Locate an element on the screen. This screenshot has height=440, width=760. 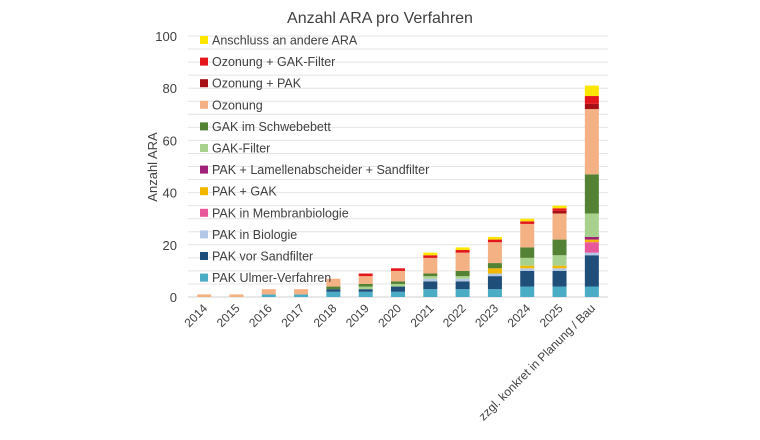
legend-label: PAK Ulmer-Verfahren is located at coordinates (271, 278).